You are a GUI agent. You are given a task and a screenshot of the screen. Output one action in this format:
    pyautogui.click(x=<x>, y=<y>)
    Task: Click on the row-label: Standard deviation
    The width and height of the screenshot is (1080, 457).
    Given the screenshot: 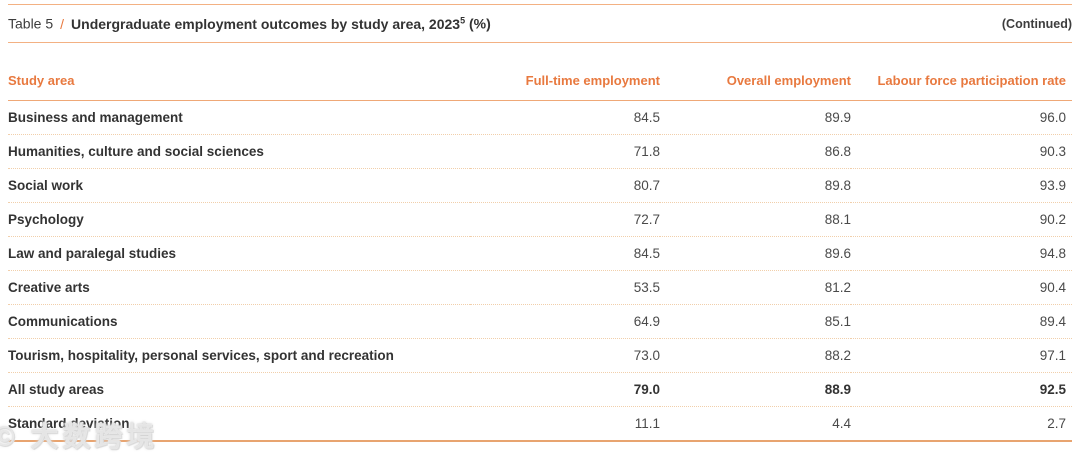 What is the action you would take?
    pyautogui.click(x=239, y=424)
    